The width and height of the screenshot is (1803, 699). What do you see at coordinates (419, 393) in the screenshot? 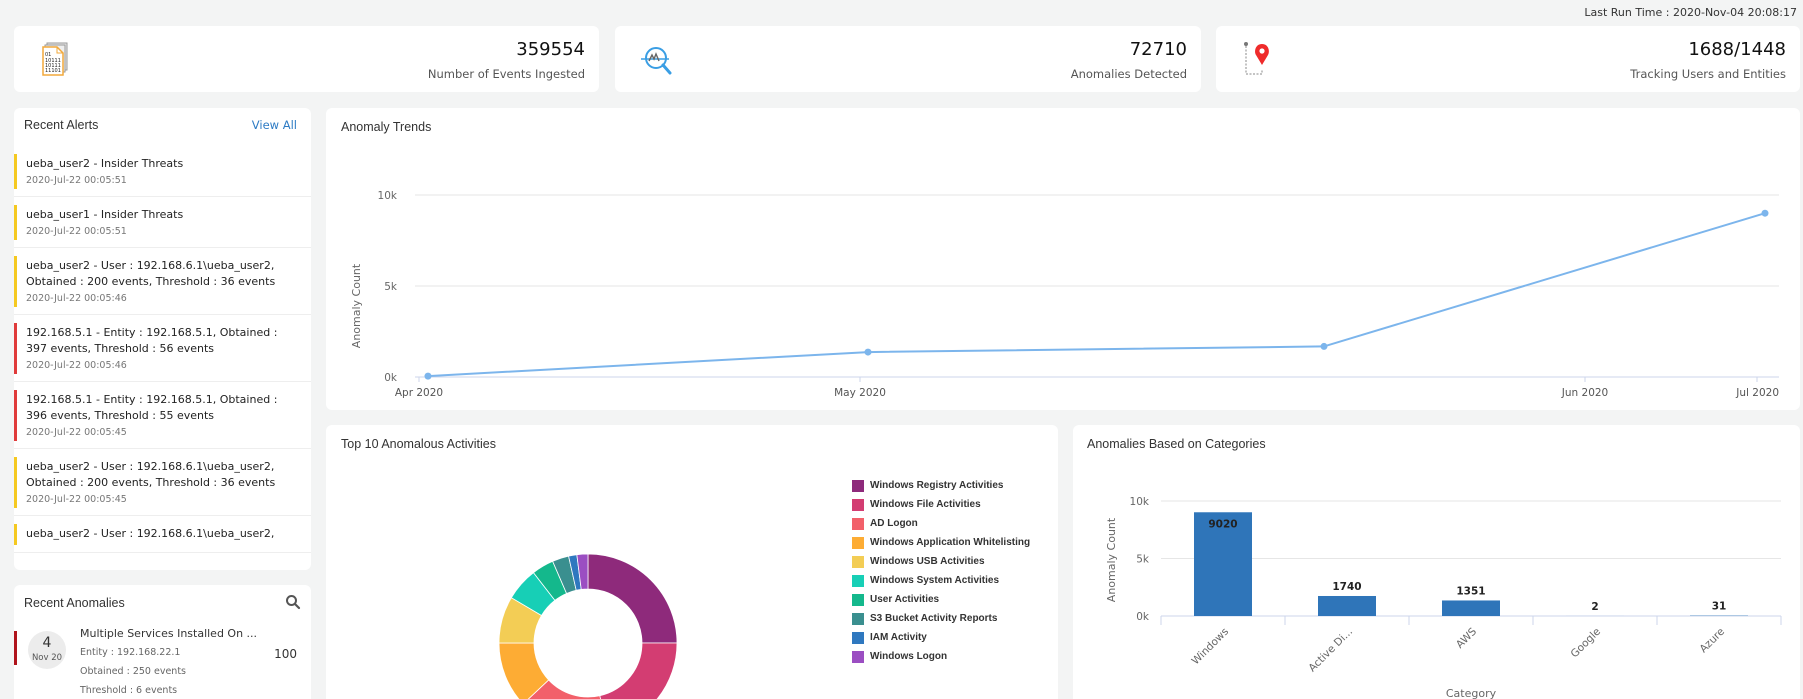
I see `x-tick-label: Apr 2020` at bounding box center [419, 393].